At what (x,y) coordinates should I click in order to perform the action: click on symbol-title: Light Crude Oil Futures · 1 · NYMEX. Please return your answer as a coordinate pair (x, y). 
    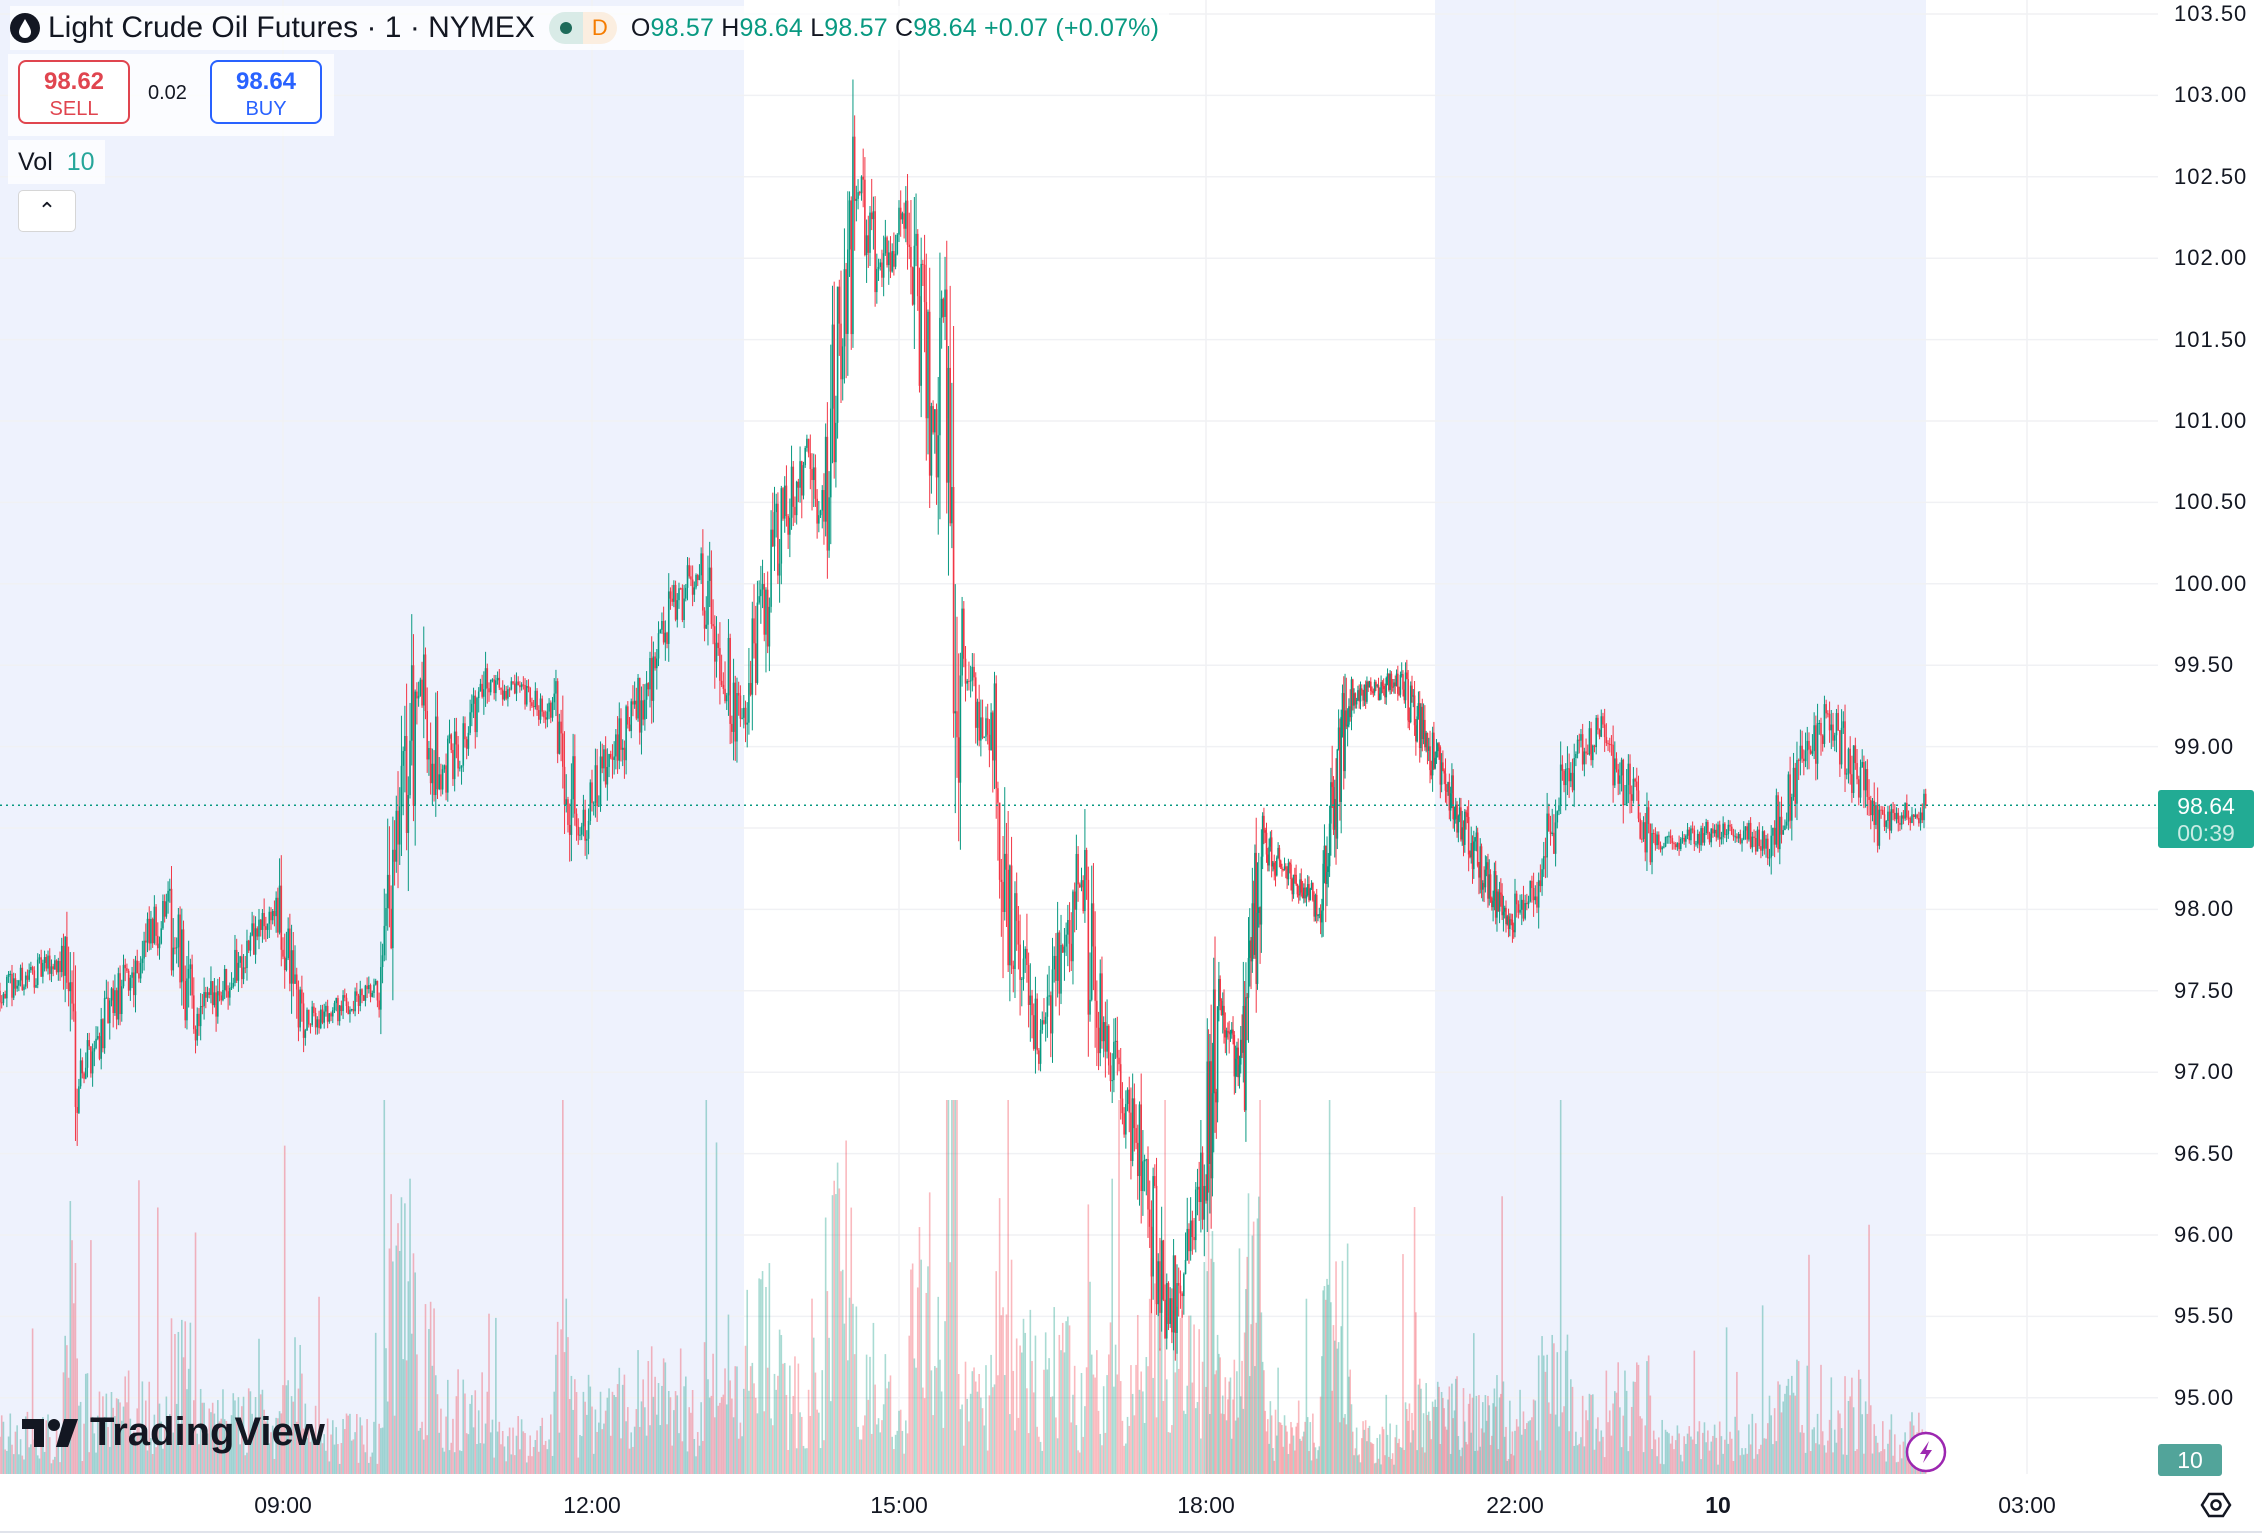
    Looking at the image, I should click on (291, 27).